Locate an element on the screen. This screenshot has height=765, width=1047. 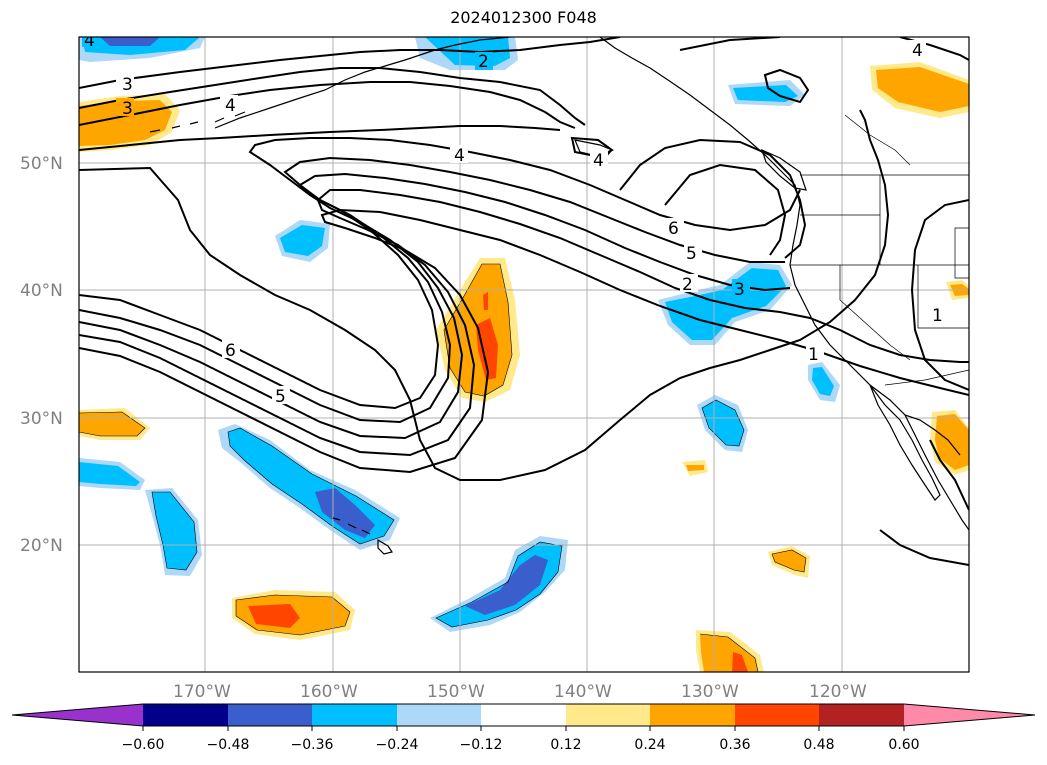
lon-label: 160°W is located at coordinates (329, 692).